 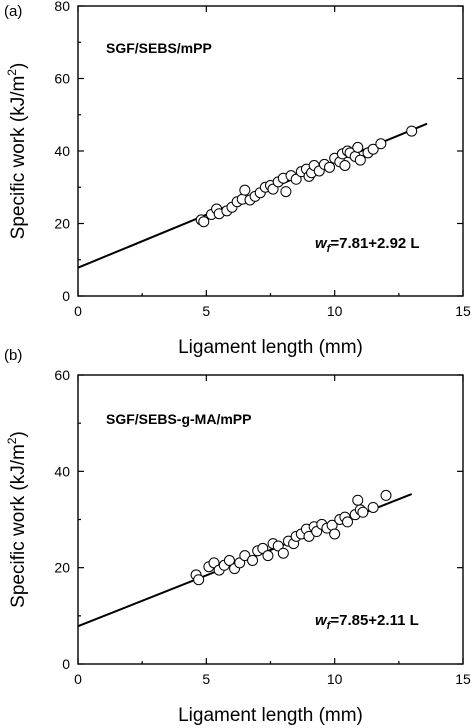 What do you see at coordinates (78, 679) in the screenshot?
I see `chart-b-x-tick-label: 0` at bounding box center [78, 679].